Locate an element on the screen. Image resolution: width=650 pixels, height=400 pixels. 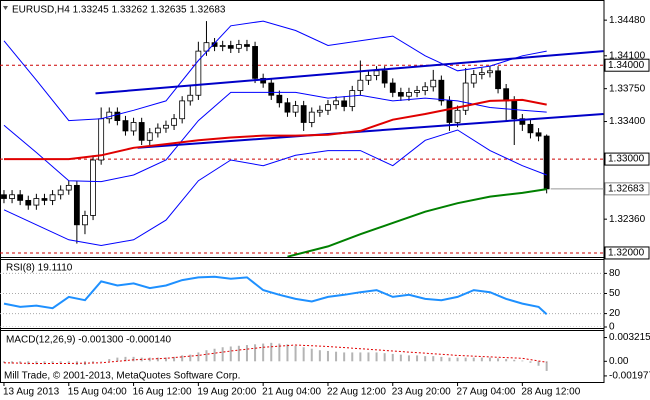
x-tick-label: 19 Aug 20:00 is located at coordinates (226, 392).